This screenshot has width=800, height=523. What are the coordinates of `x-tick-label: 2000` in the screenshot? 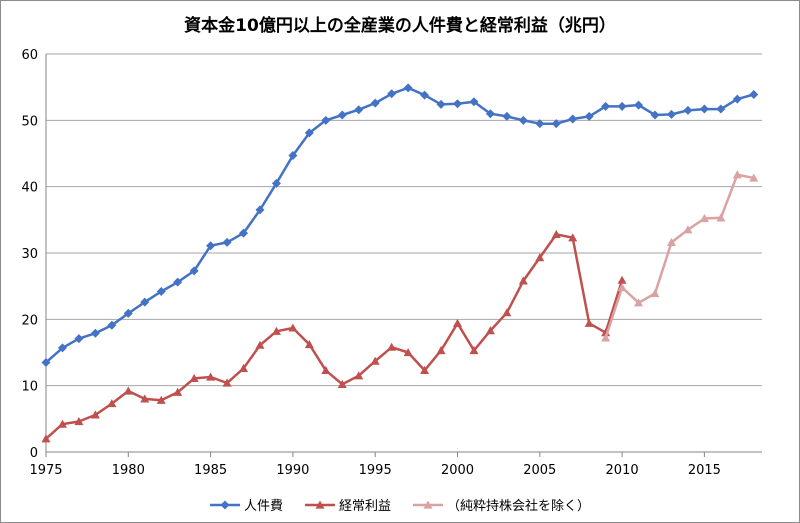 It's located at (457, 470).